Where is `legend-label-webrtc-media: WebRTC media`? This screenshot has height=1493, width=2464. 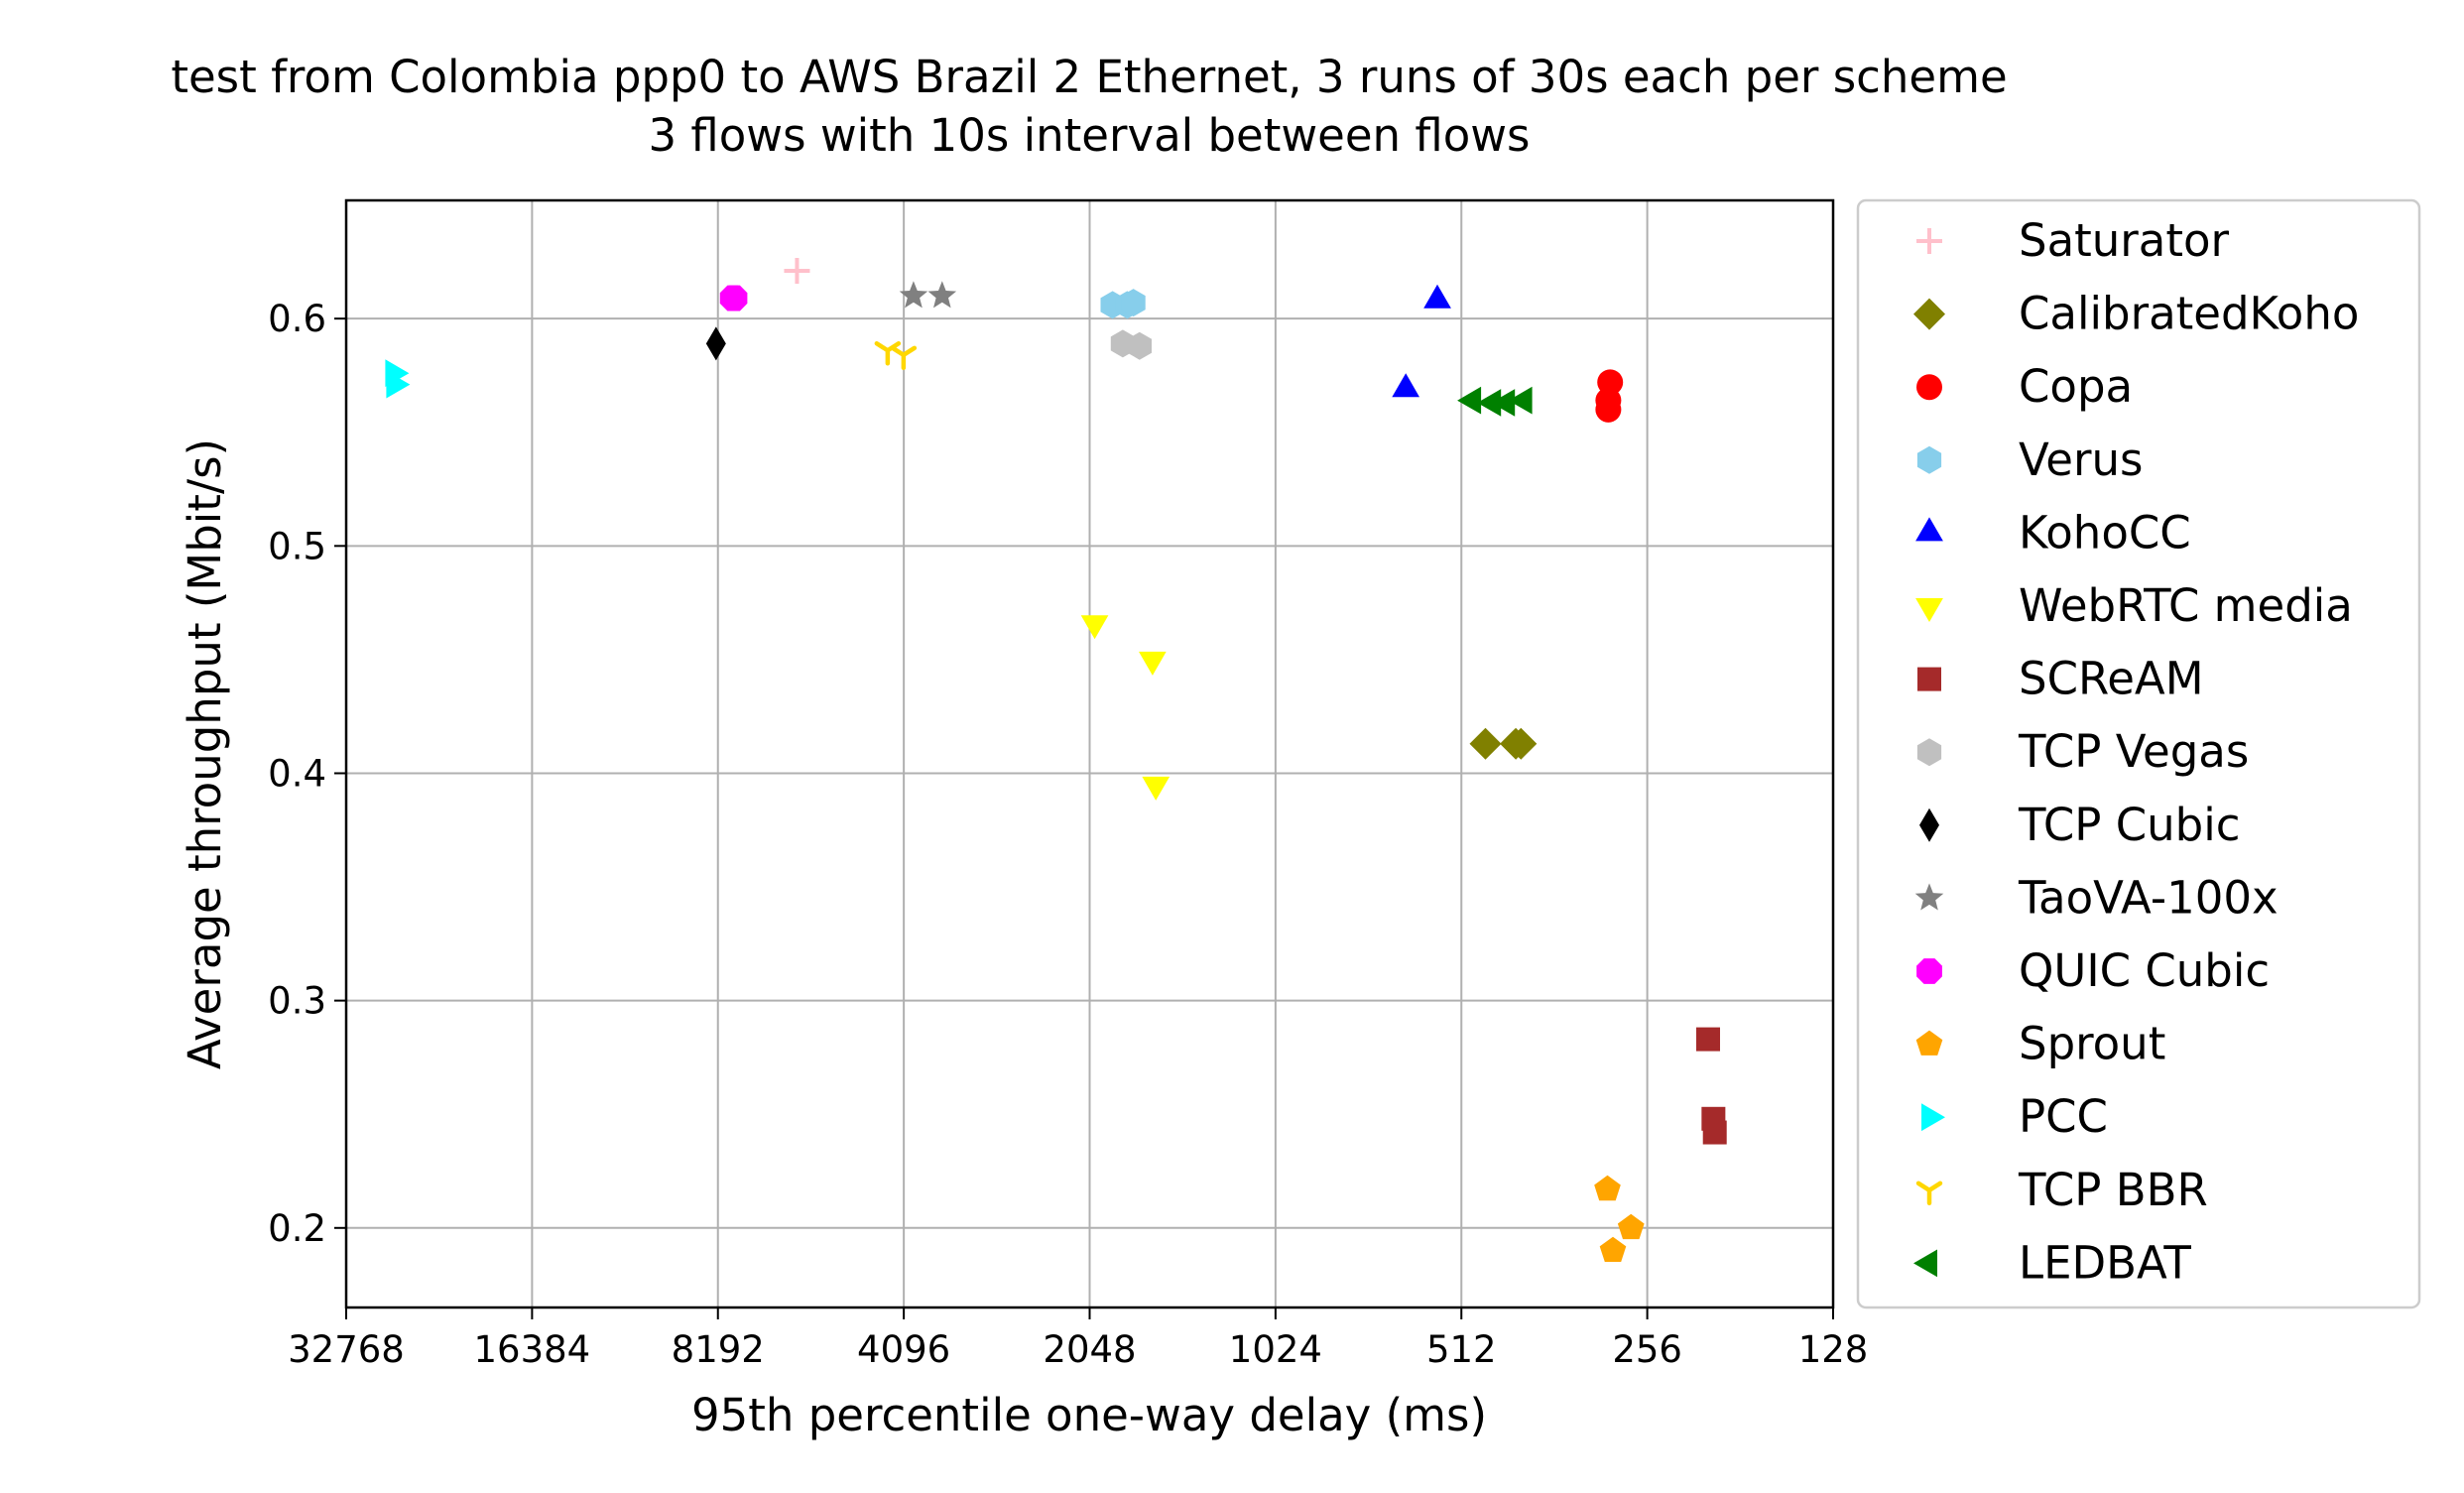
legend-label-webrtc-media: WebRTC media is located at coordinates (2186, 605).